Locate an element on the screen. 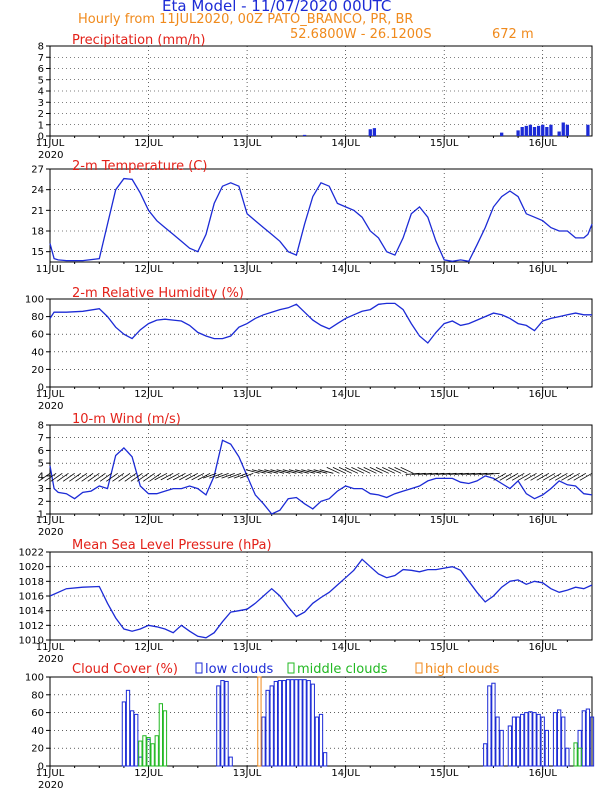 The image size is (612, 792). y-tick-label: 1016 is located at coordinates (31, 597).